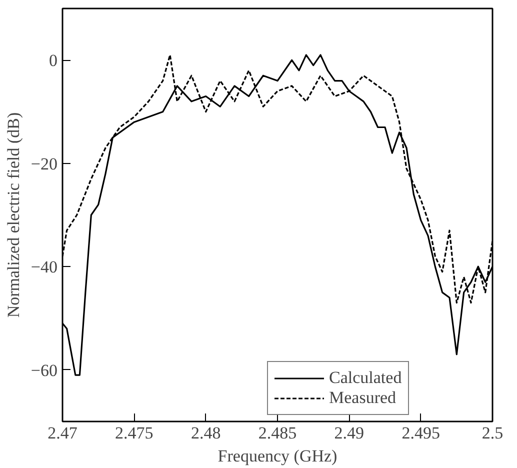 The height and width of the screenshot is (468, 517). What do you see at coordinates (362, 398) in the screenshot?
I see `legend-label: Measured` at bounding box center [362, 398].